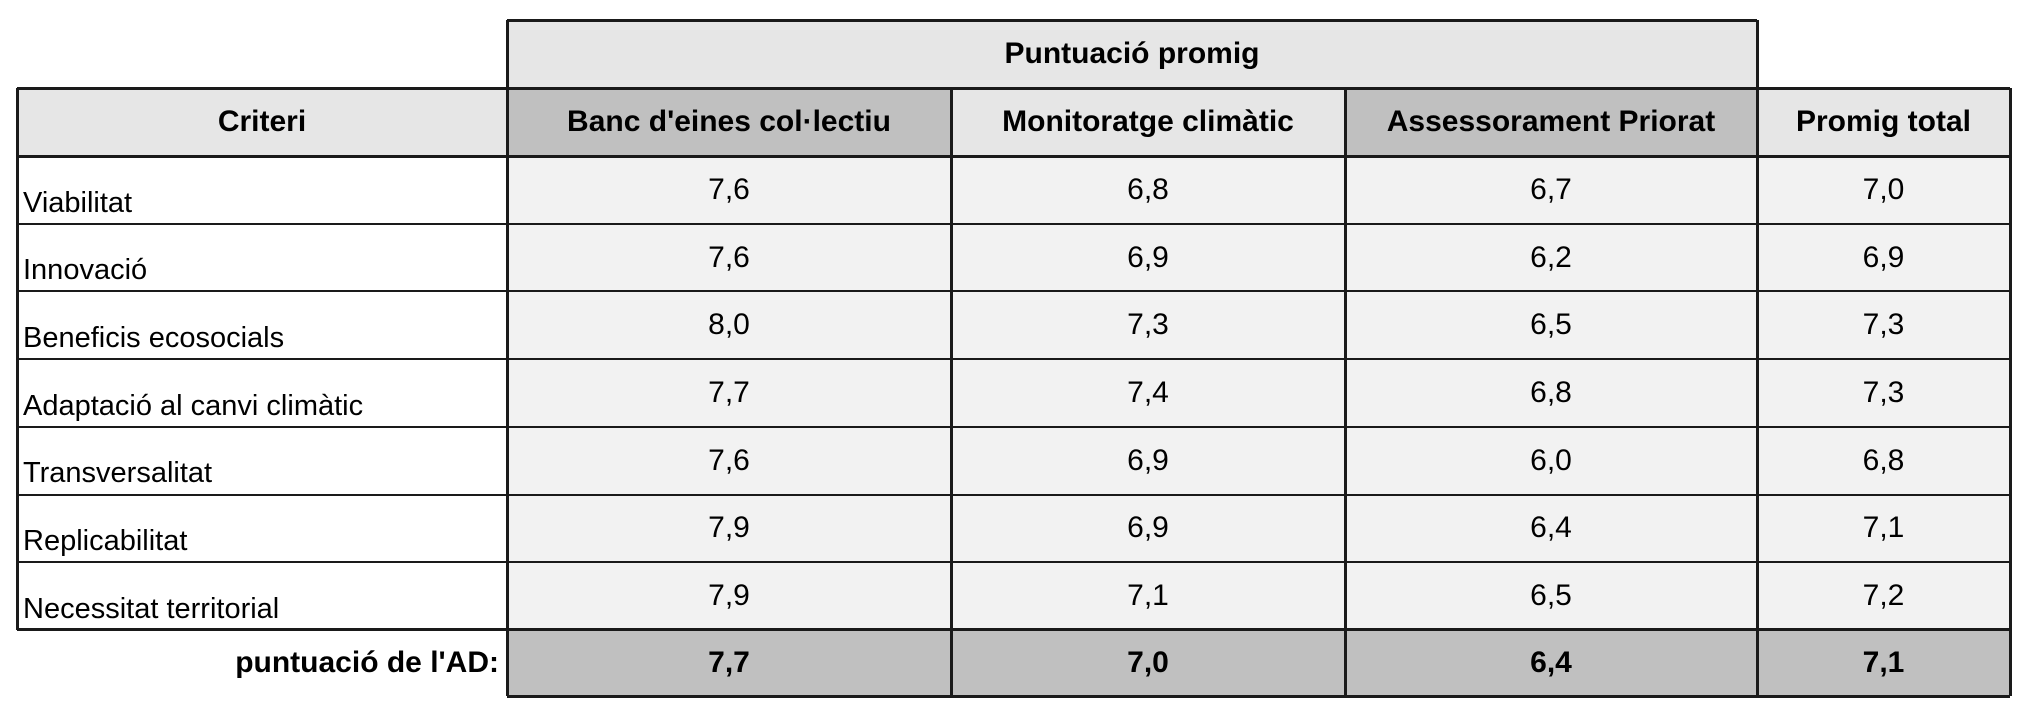 This screenshot has height=711, width=2031. What do you see at coordinates (262, 596) in the screenshot?
I see `criteri-cell: Necessitat territorial` at bounding box center [262, 596].